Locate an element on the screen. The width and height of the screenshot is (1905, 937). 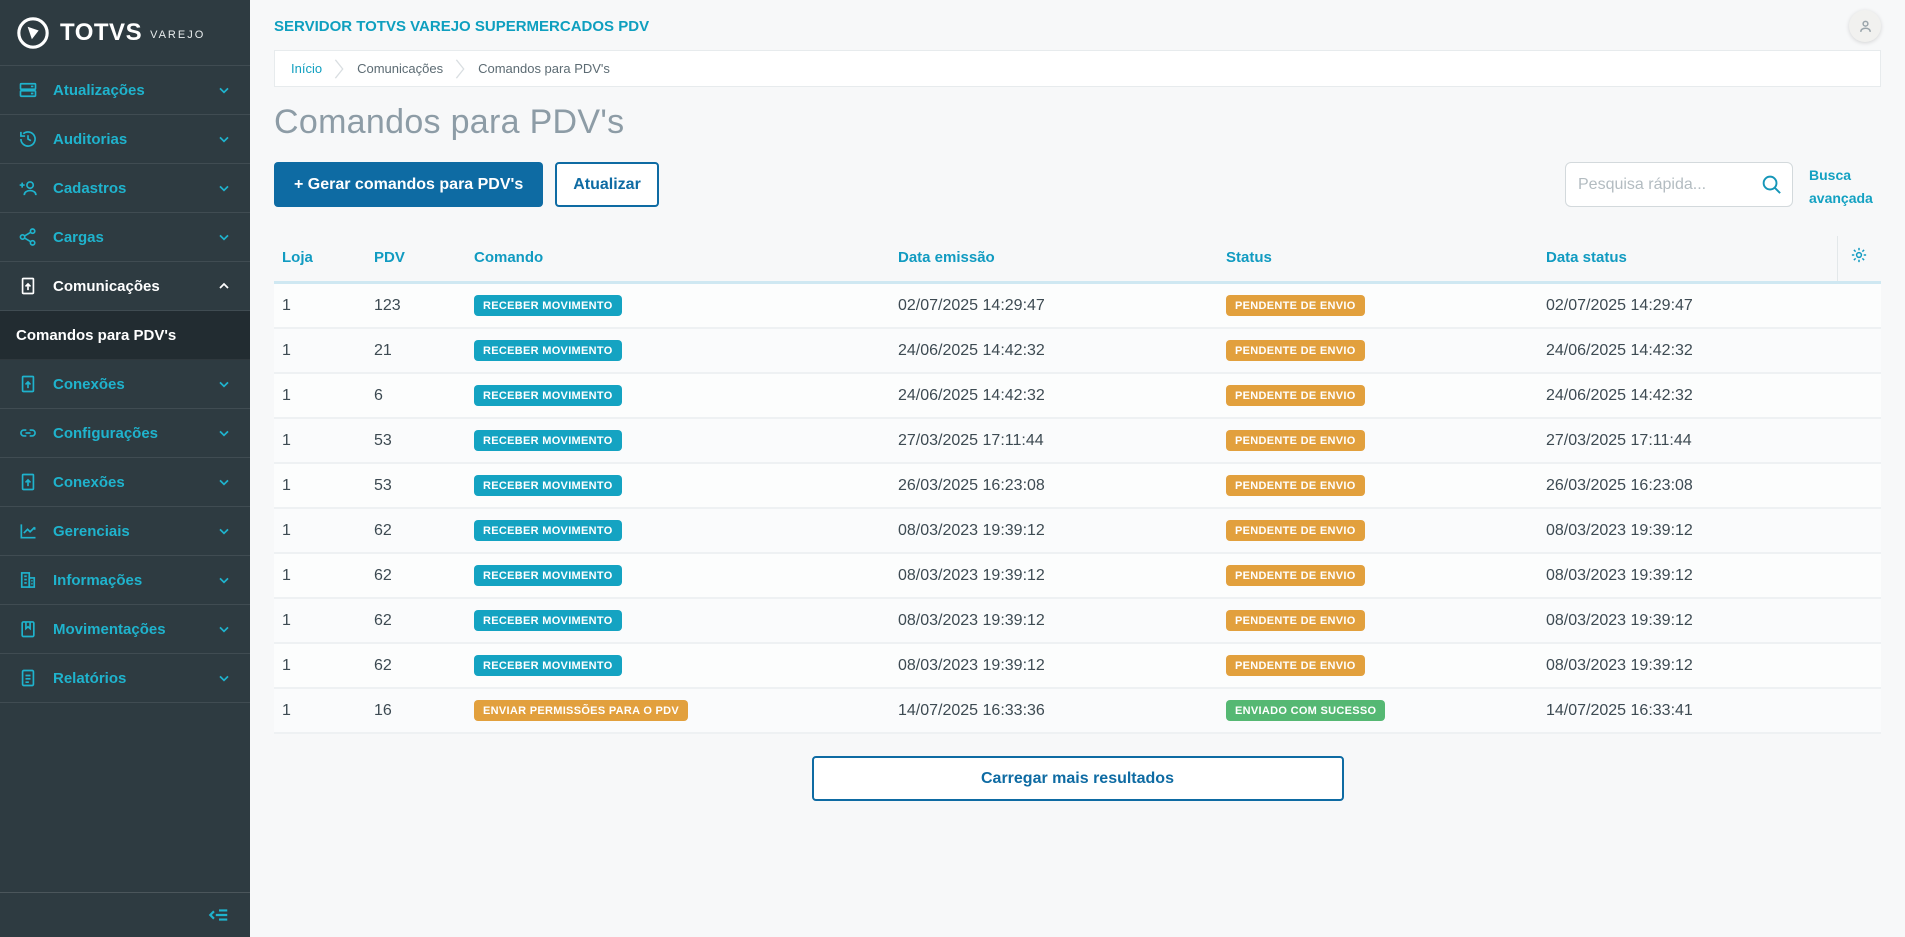
sidebar-item-label: Gerenciais is located at coordinates (91, 531).